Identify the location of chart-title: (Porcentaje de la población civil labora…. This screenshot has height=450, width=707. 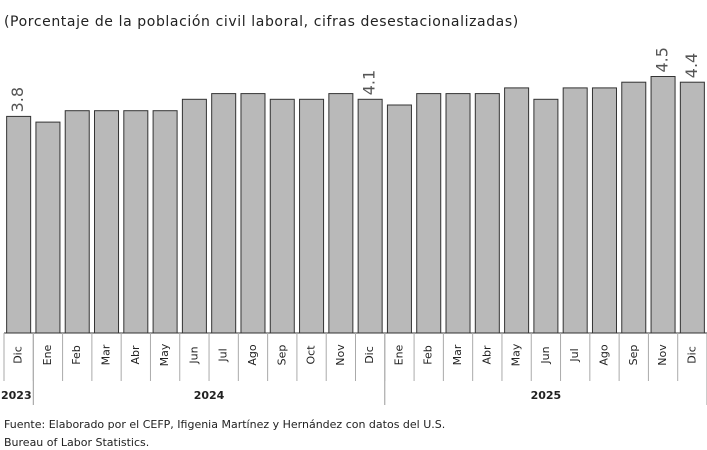
(261, 22).